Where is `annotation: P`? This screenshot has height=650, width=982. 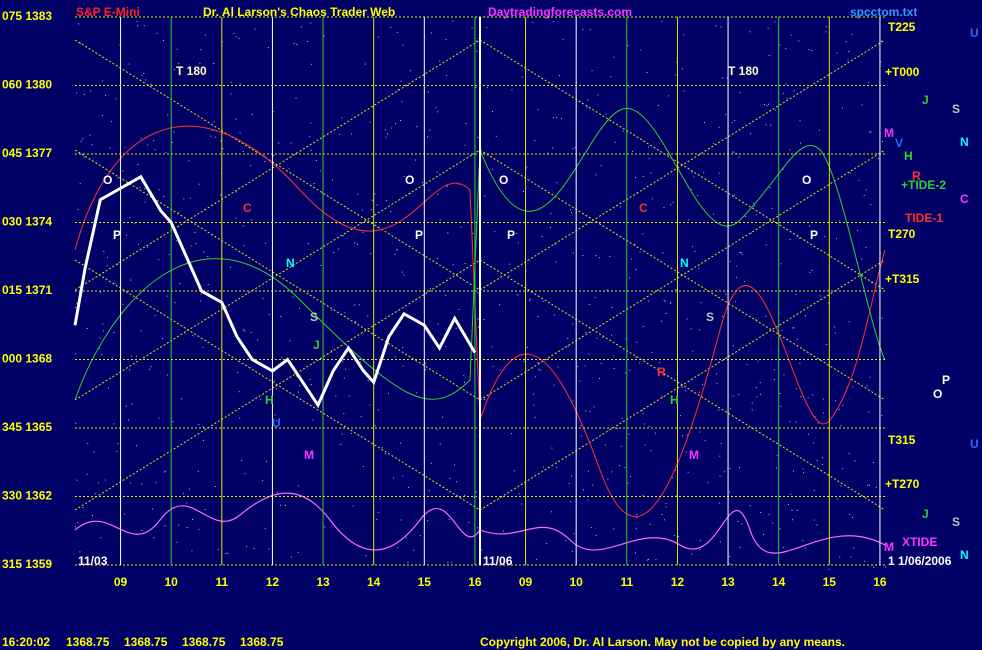
annotation: P is located at coordinates (946, 380).